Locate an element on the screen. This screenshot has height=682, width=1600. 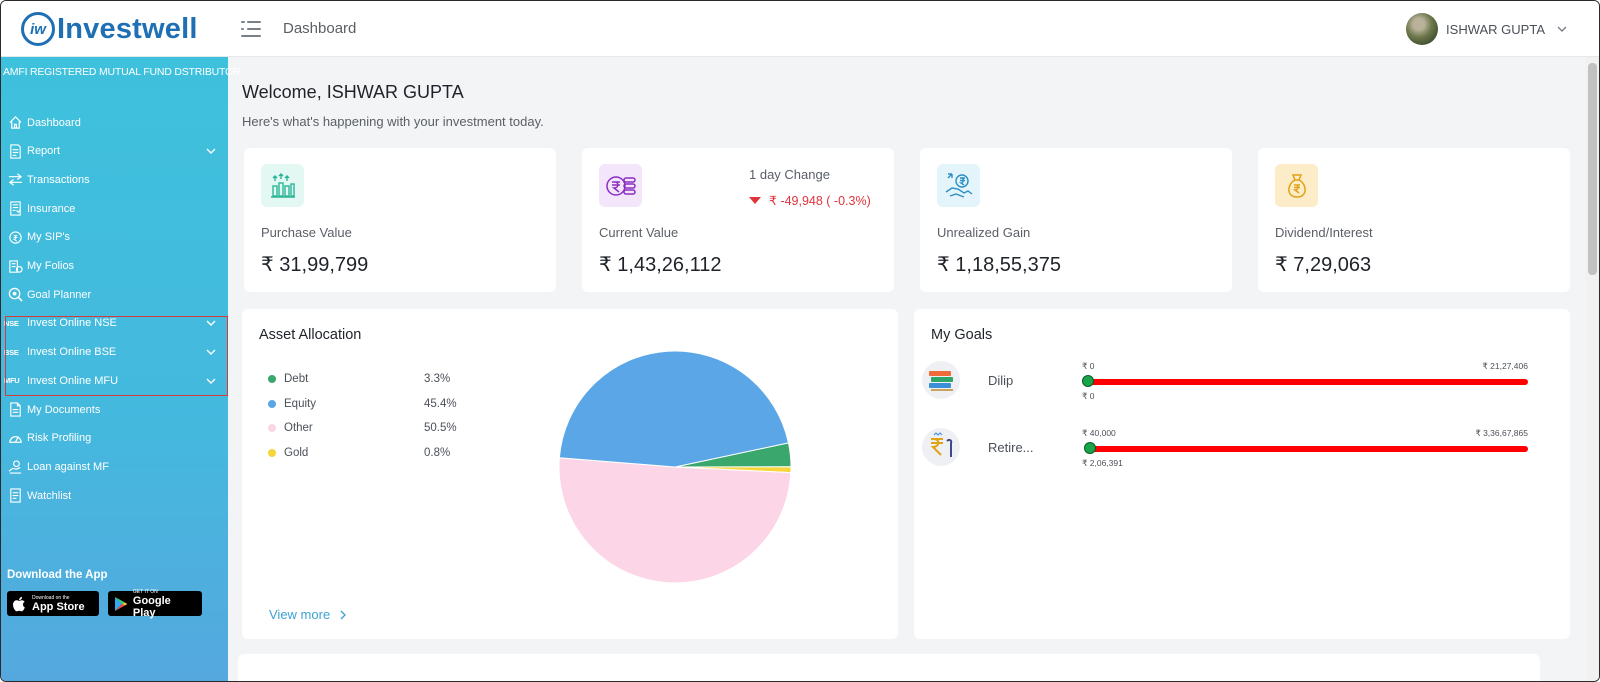
sidebar-item-label: Risk Profiling is located at coordinates (59, 438).